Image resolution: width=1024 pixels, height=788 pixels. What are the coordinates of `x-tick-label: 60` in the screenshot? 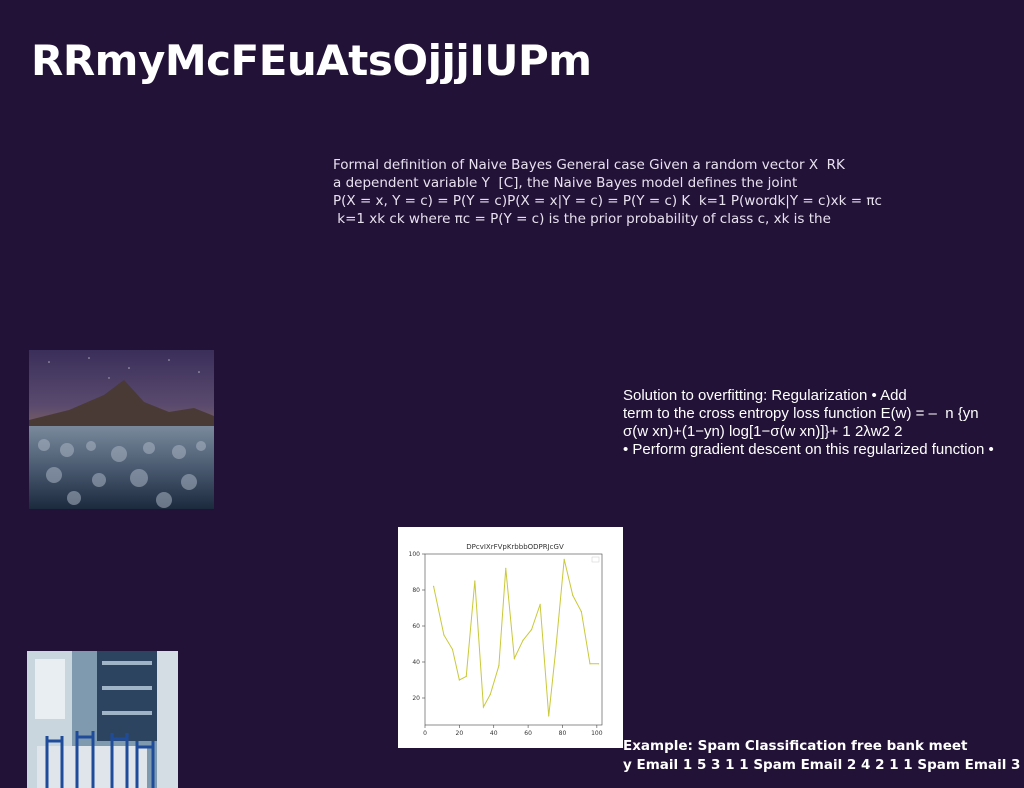 It's located at (528, 733).